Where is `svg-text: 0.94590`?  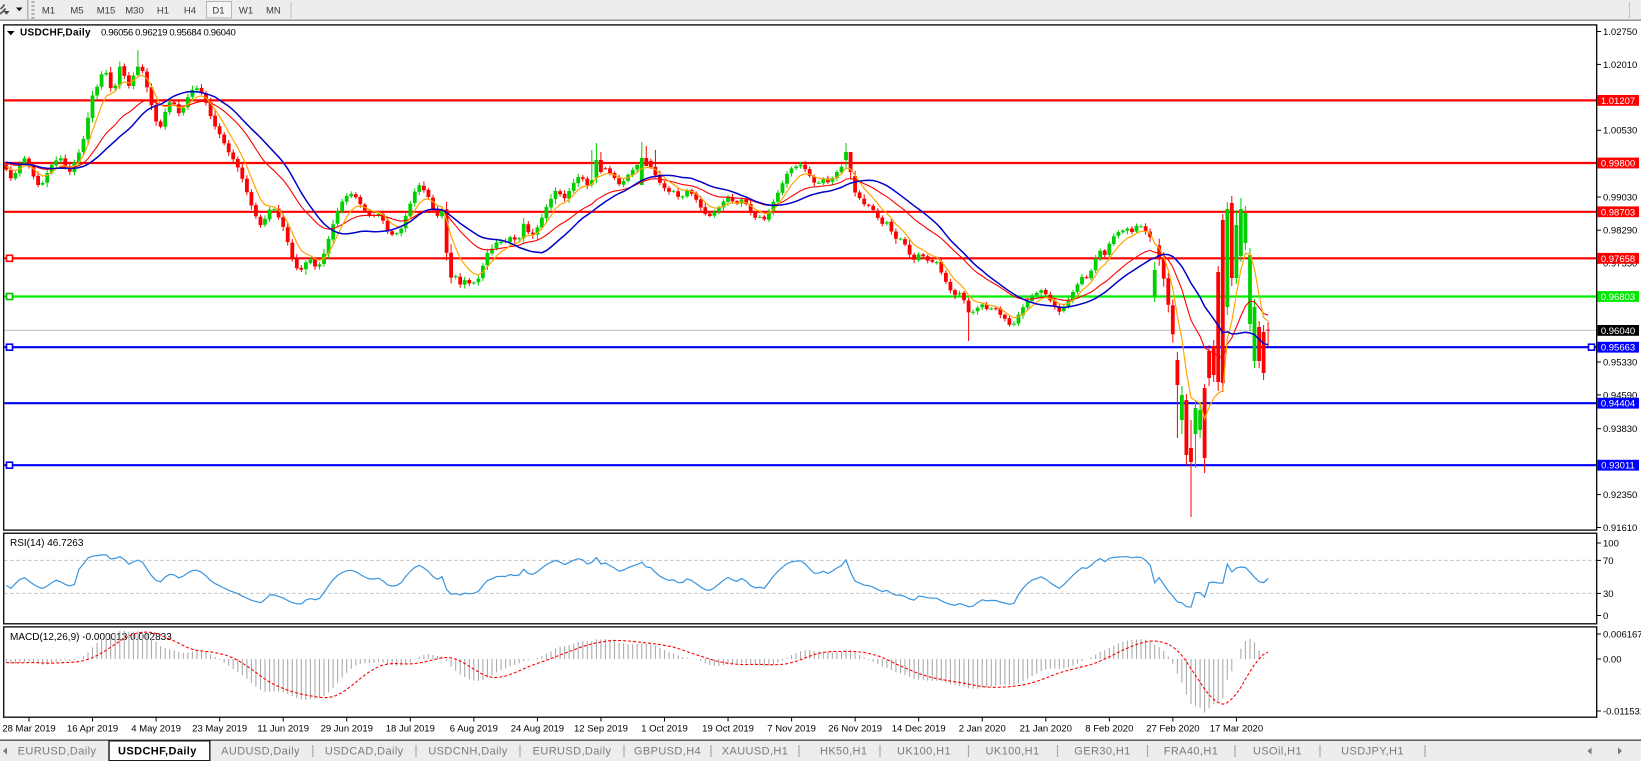 svg-text: 0.94590 is located at coordinates (1620, 395).